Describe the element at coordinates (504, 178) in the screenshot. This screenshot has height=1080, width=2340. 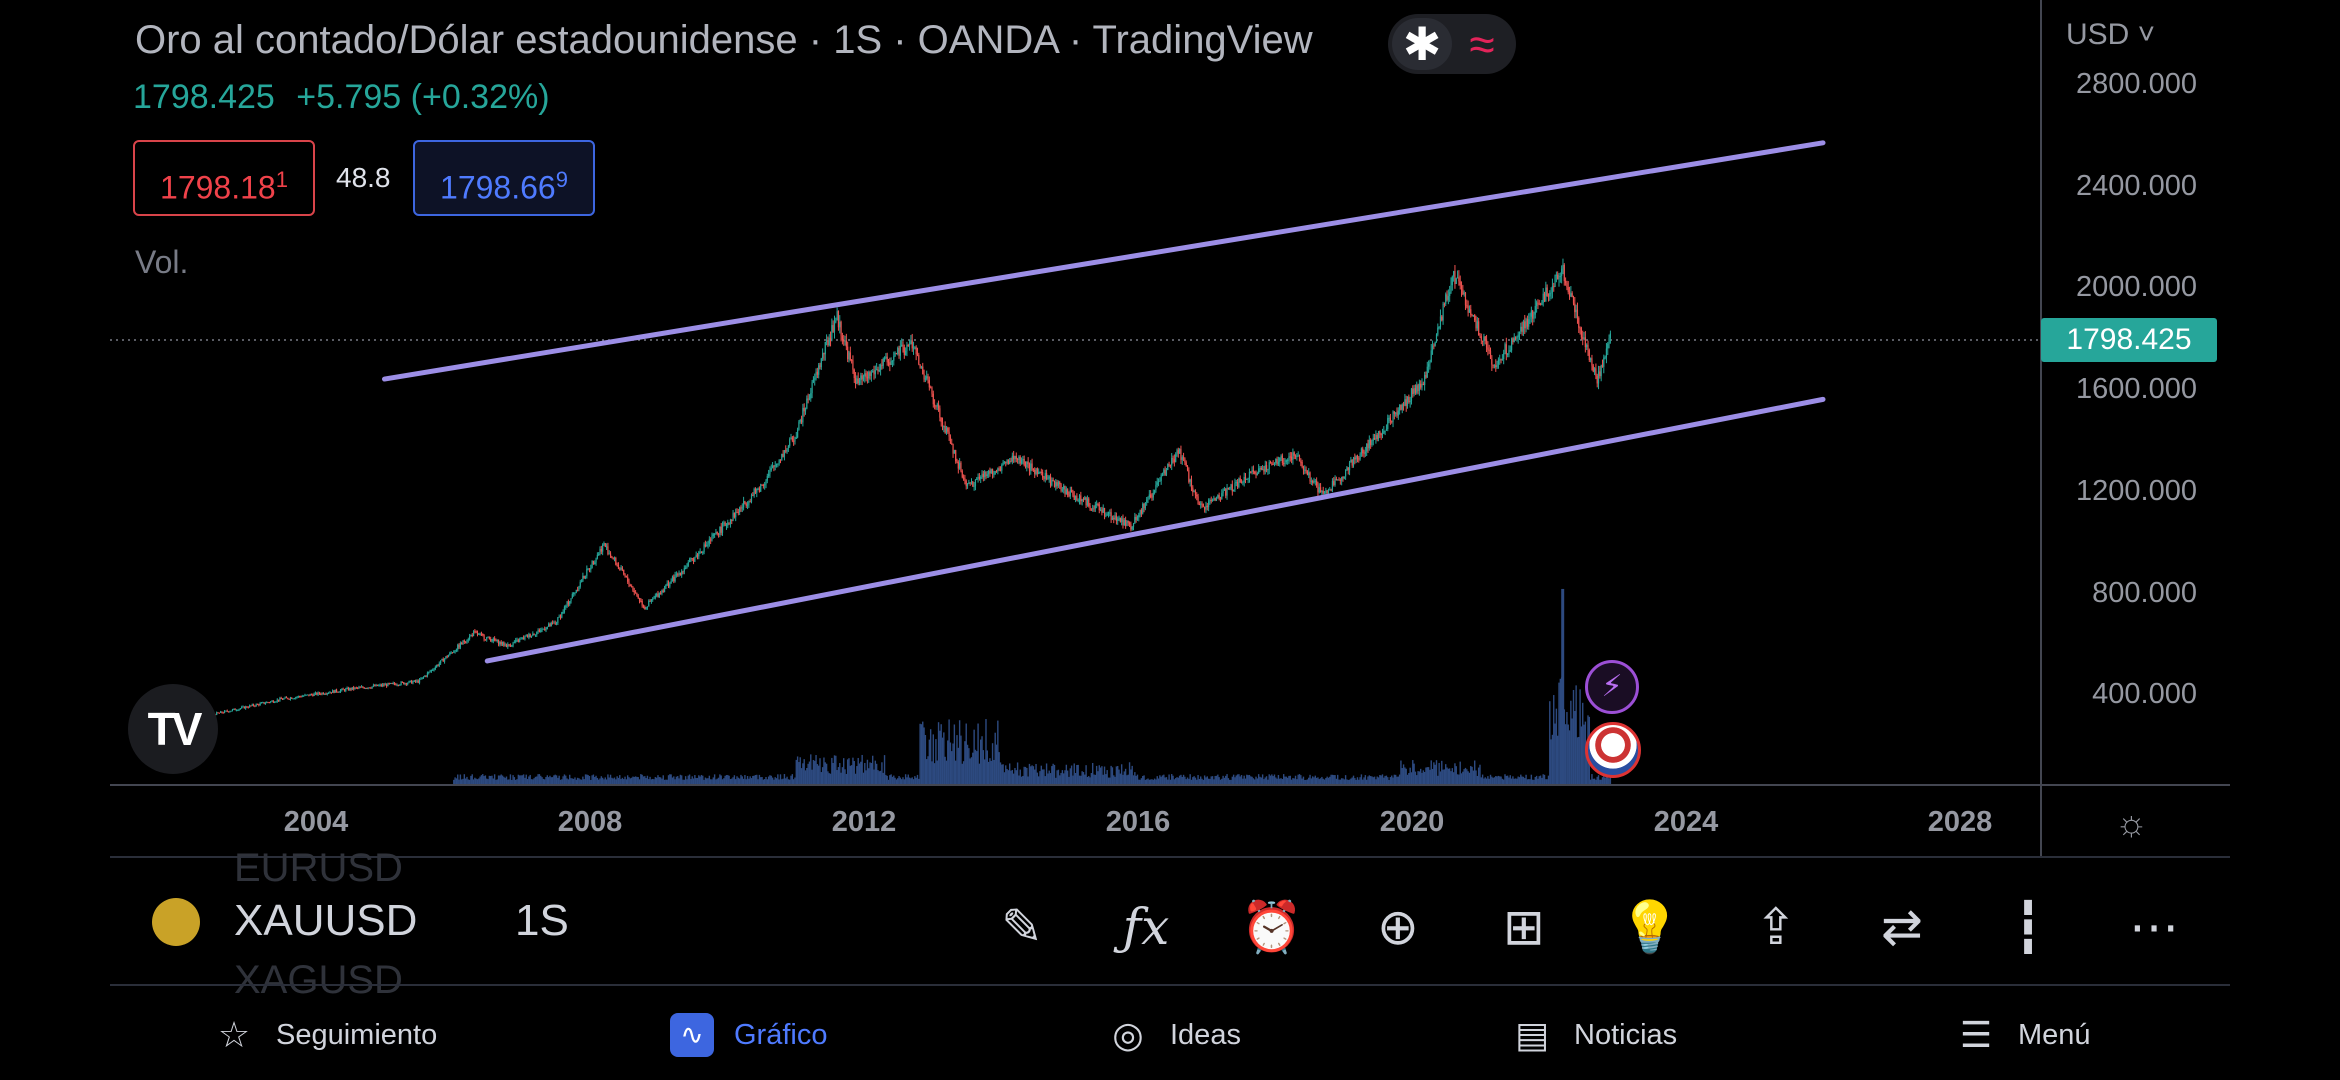
I see `buy-button: 1798.669` at that location.